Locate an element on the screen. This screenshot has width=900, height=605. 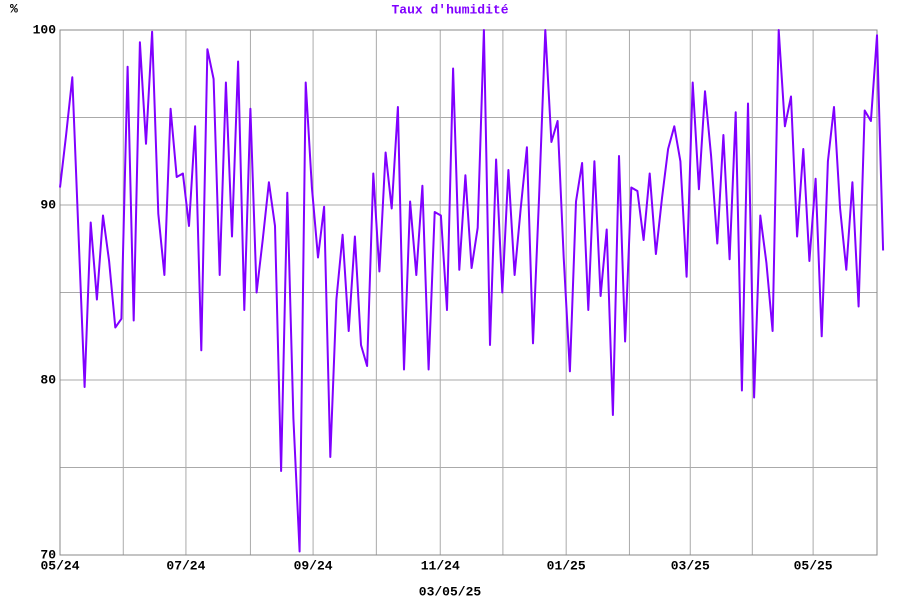
x-tick-label: 07/24 is located at coordinates (185, 565).